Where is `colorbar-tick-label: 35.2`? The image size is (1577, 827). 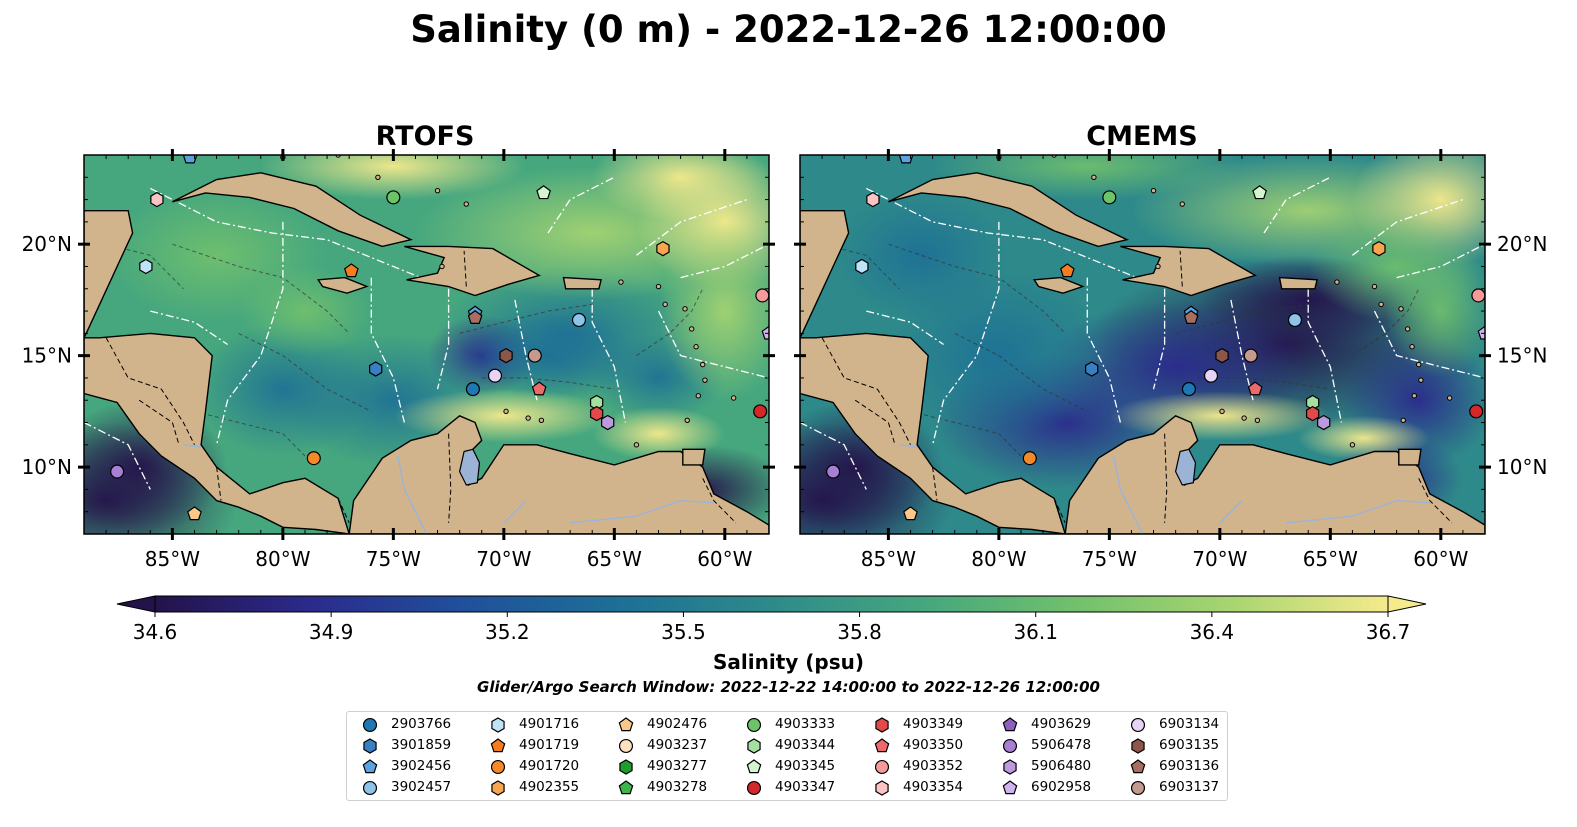 colorbar-tick-label: 35.2 is located at coordinates (507, 632).